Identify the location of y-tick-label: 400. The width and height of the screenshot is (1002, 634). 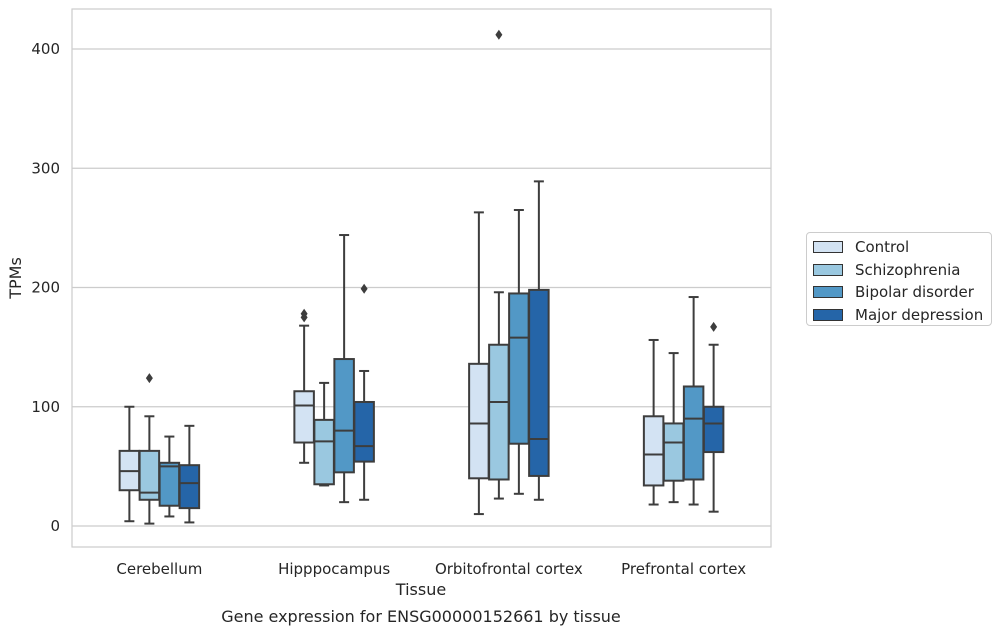
(45, 49).